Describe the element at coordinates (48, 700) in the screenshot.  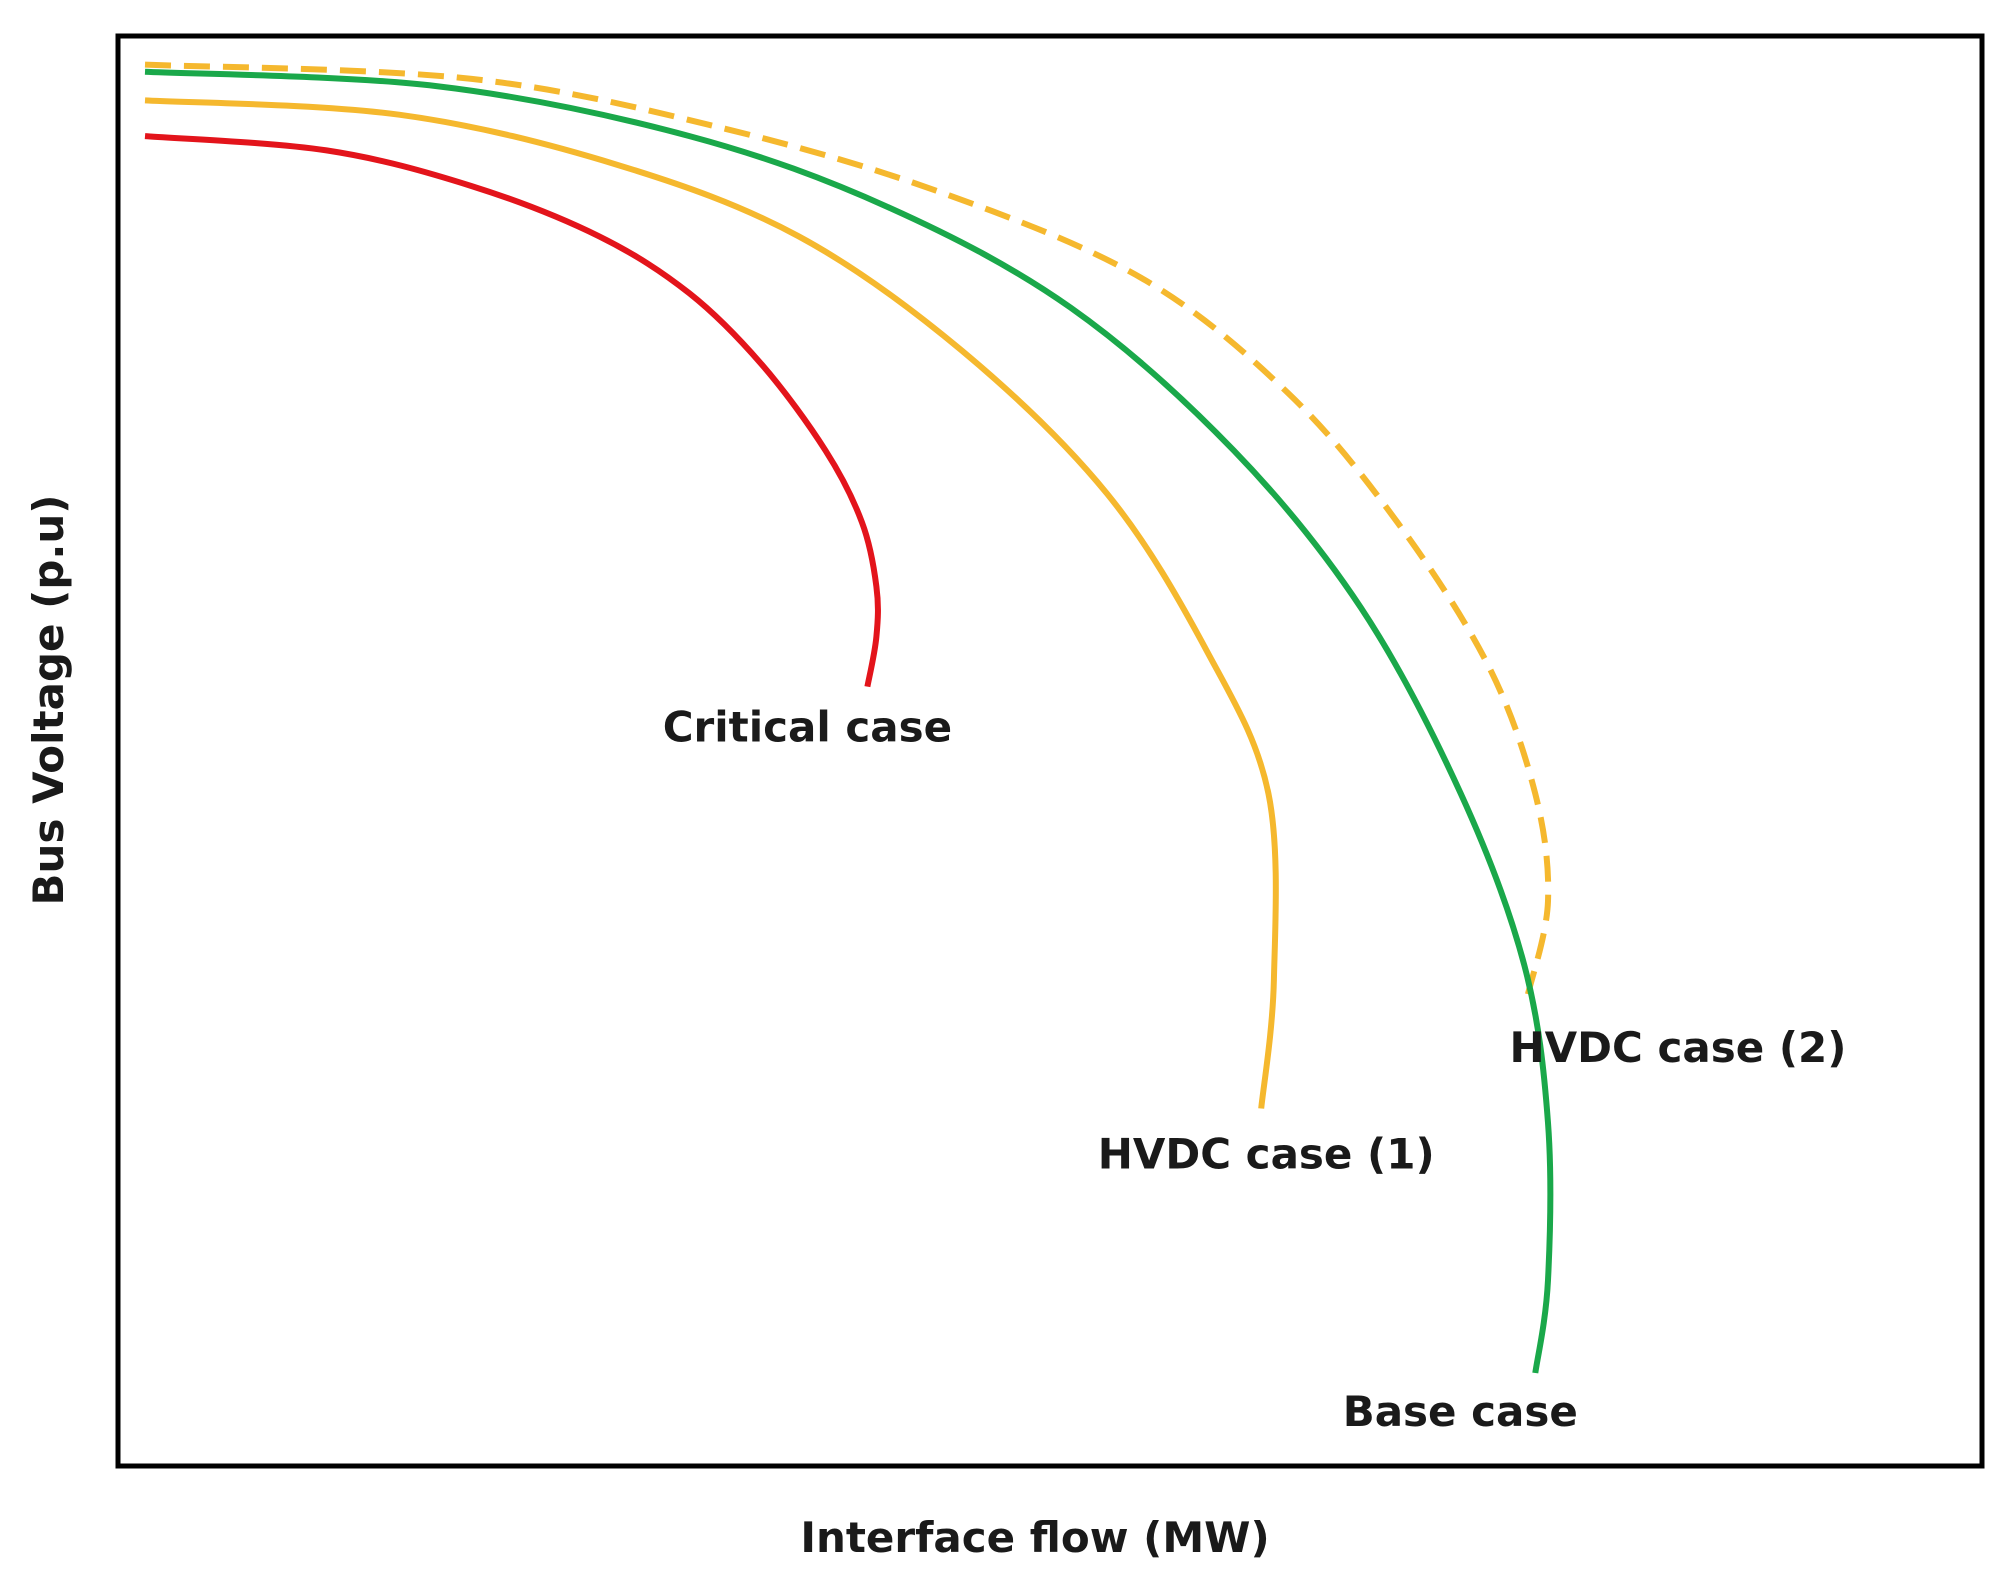
I see `y-axis-label: Bus Voltage (p.u)` at that location.